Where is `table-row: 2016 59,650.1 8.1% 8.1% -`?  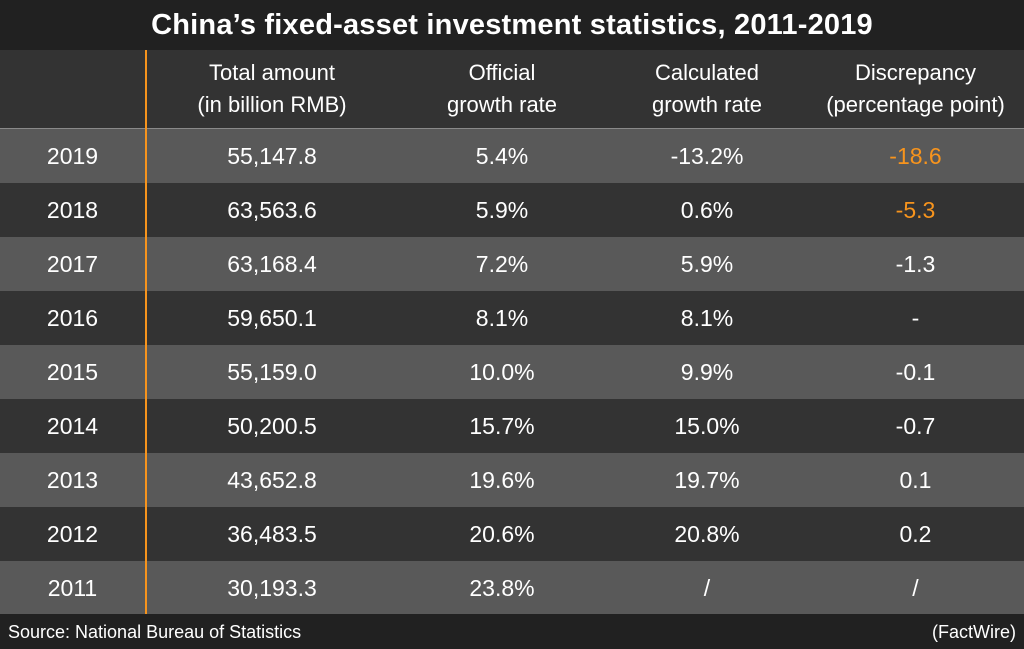
table-row: 2016 59,650.1 8.1% 8.1% - is located at coordinates (512, 318).